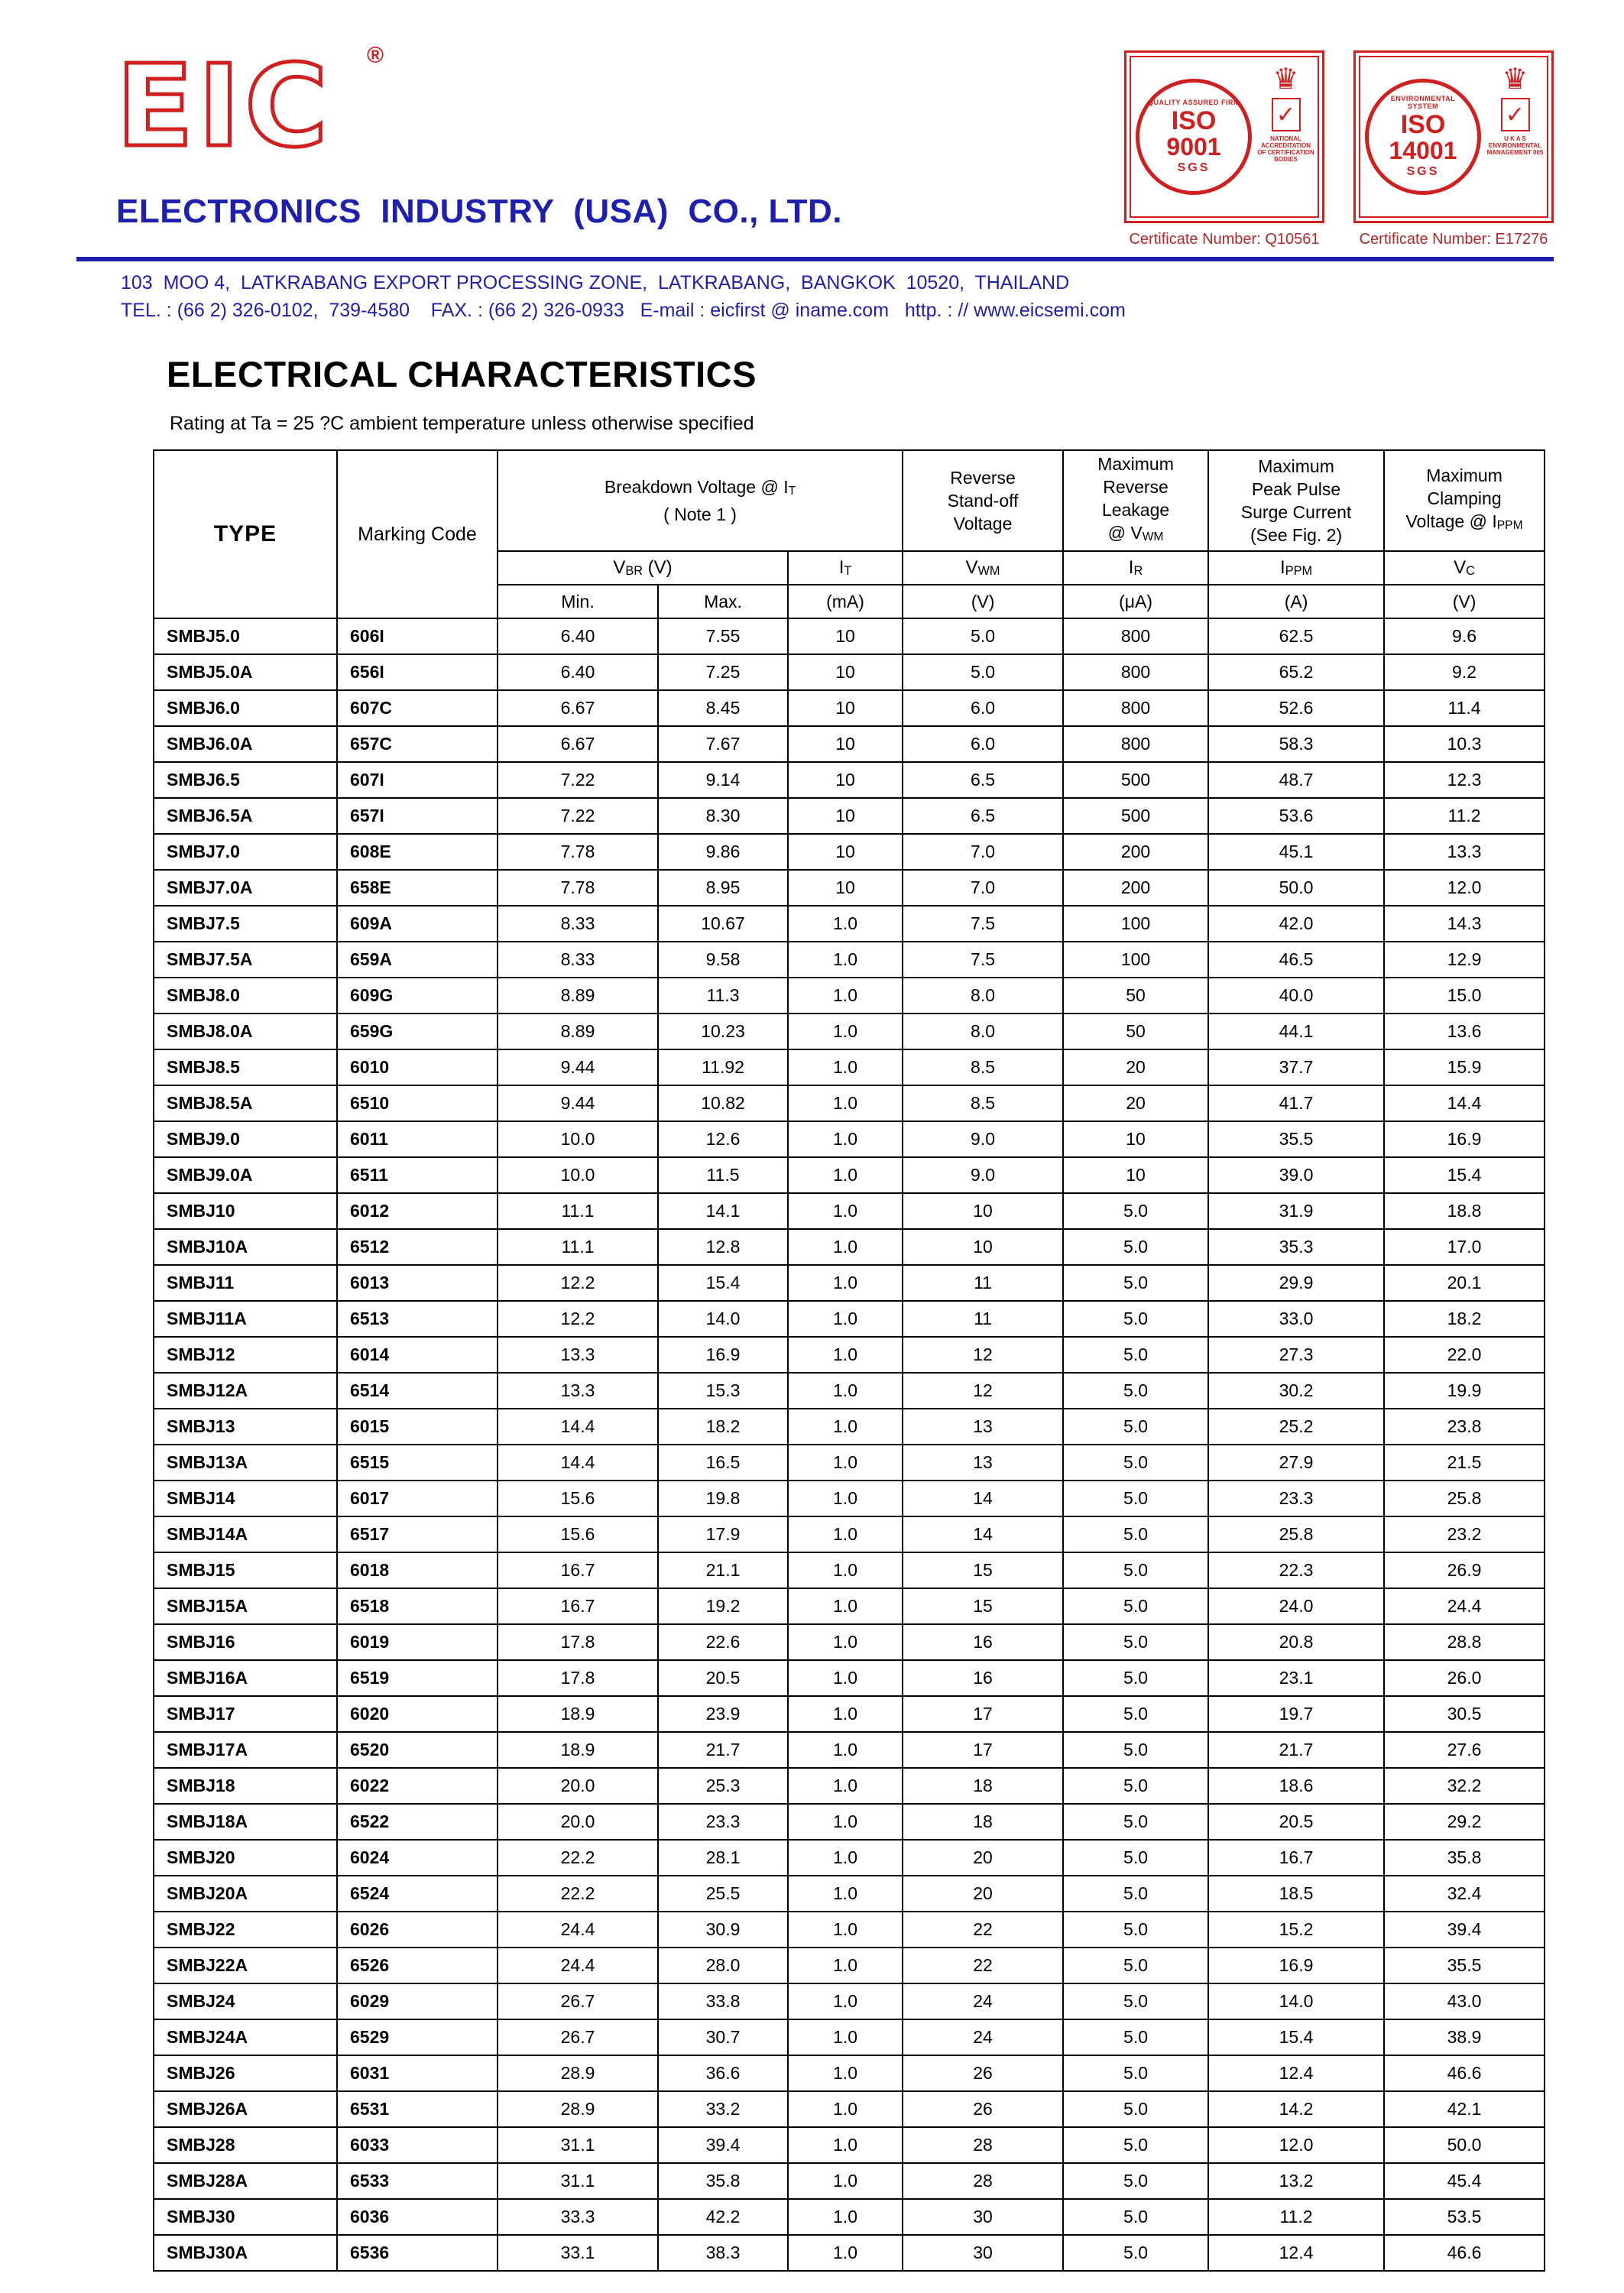 The image size is (1624, 2293). I want to click on value-cell: 14.2, so click(1296, 2109).